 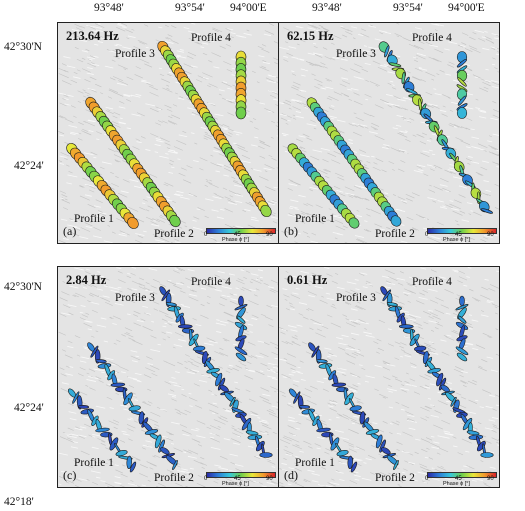 What do you see at coordinates (70, 231) in the screenshot?
I see `panel-tag: (a)` at bounding box center [70, 231].